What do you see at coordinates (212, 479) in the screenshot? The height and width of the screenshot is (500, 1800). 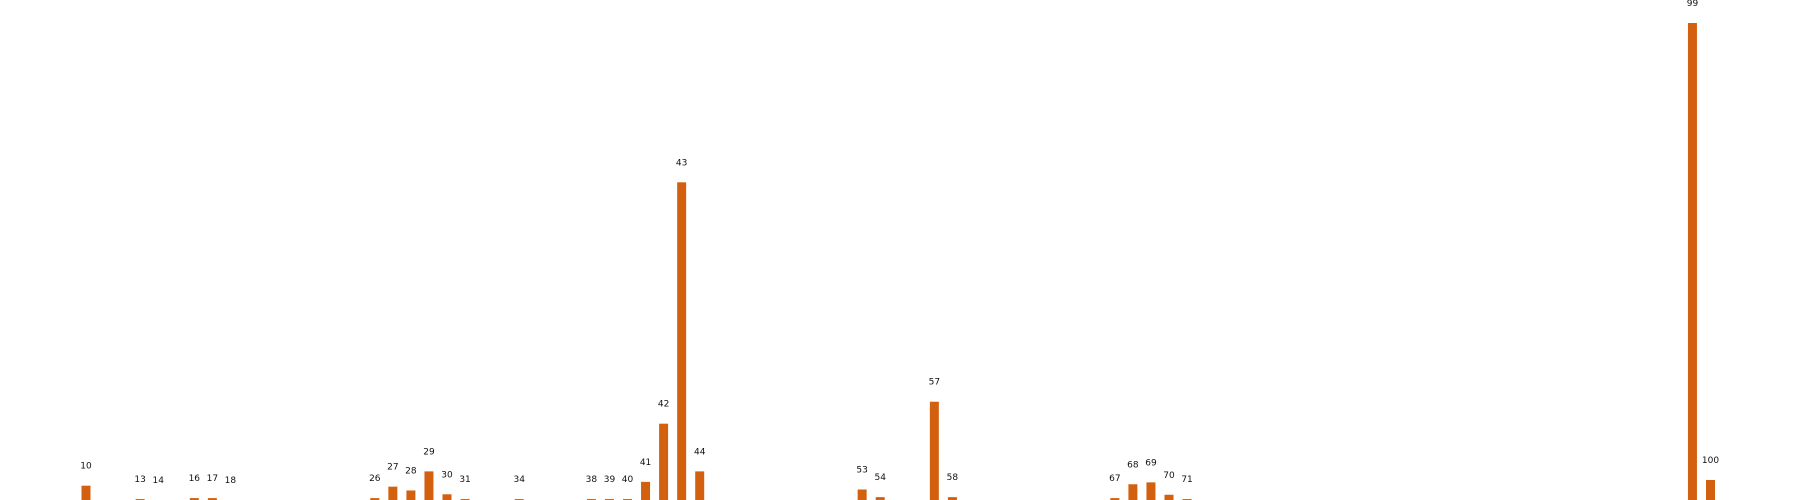 I see `bar-label-17: 17` at bounding box center [212, 479].